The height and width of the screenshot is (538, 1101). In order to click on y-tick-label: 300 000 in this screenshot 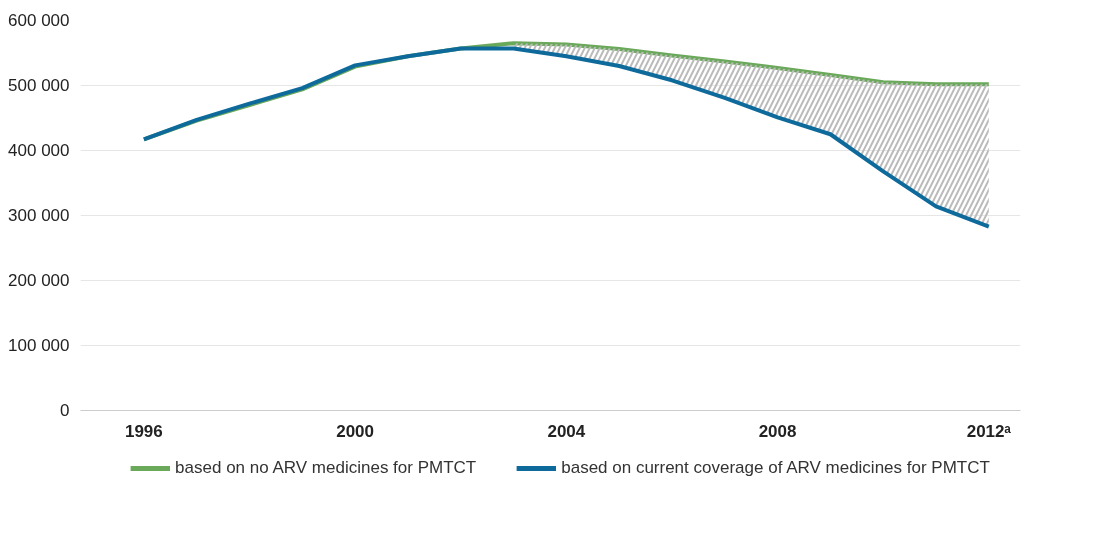, I will do `click(39, 215)`.